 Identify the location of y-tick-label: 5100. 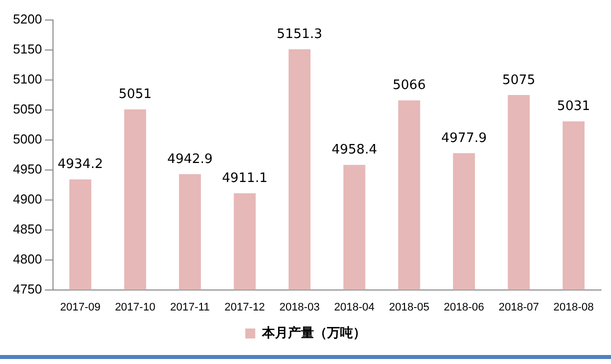
(27, 79).